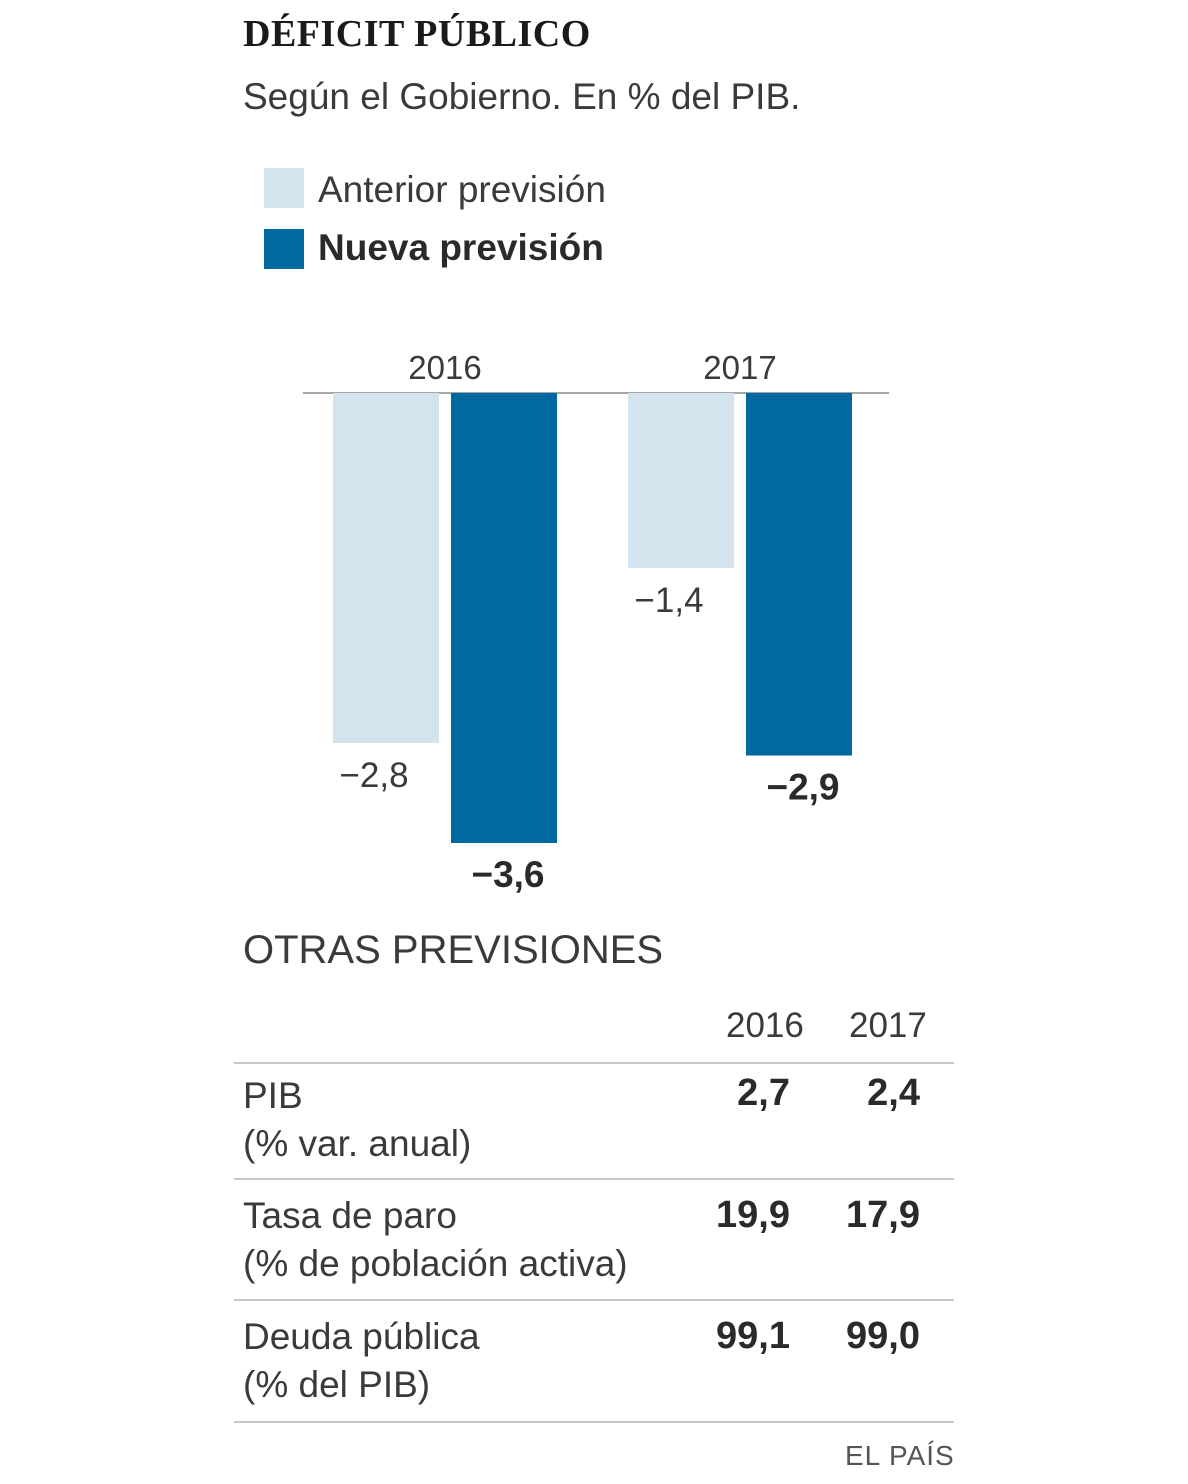 Image resolution: width=1188 pixels, height=1484 pixels. Describe the element at coordinates (765, 1025) in the screenshot. I see `table-col-head-2016: 2016` at that location.